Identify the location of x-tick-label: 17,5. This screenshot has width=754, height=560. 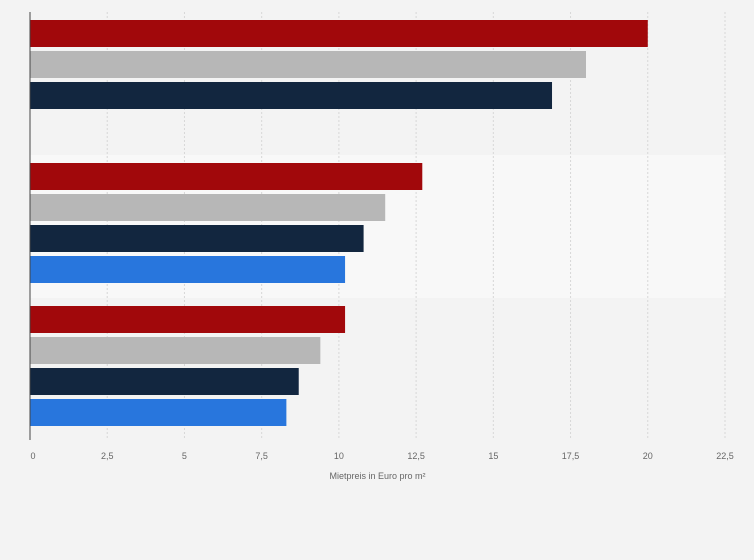
(571, 456).